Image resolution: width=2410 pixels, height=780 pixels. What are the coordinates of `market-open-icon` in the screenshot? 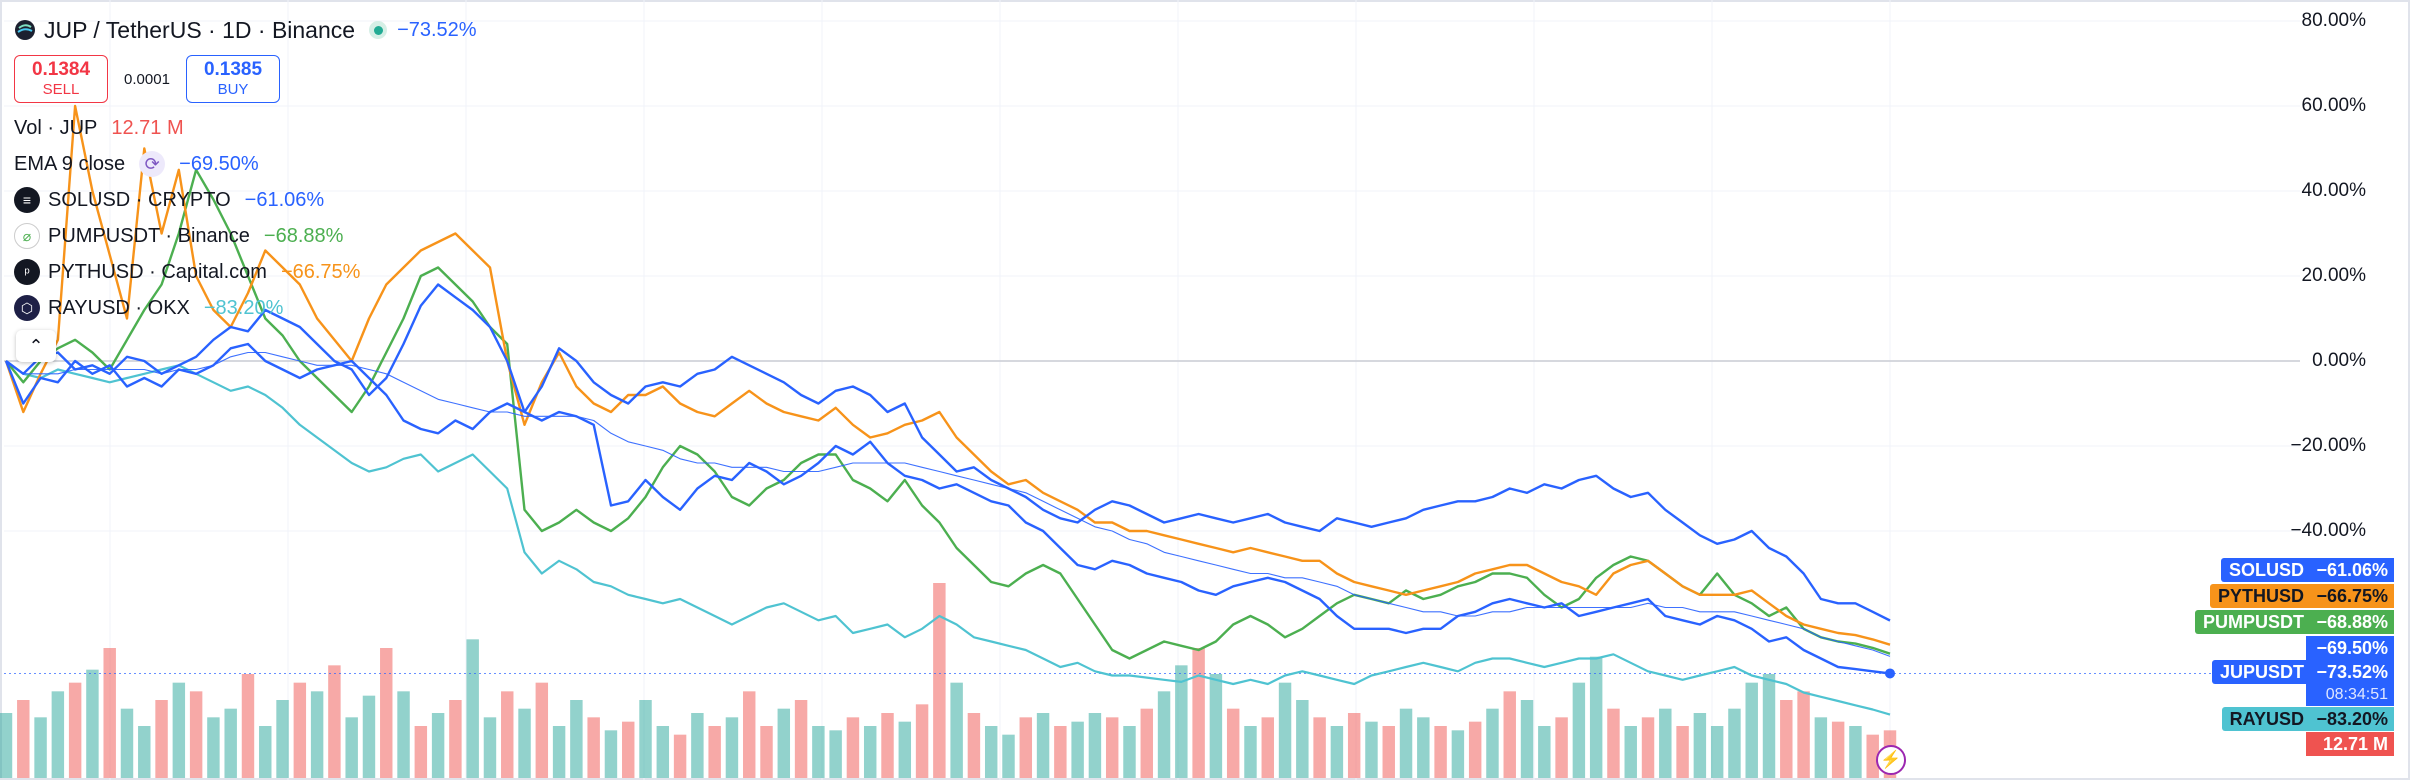 It's located at (378, 30).